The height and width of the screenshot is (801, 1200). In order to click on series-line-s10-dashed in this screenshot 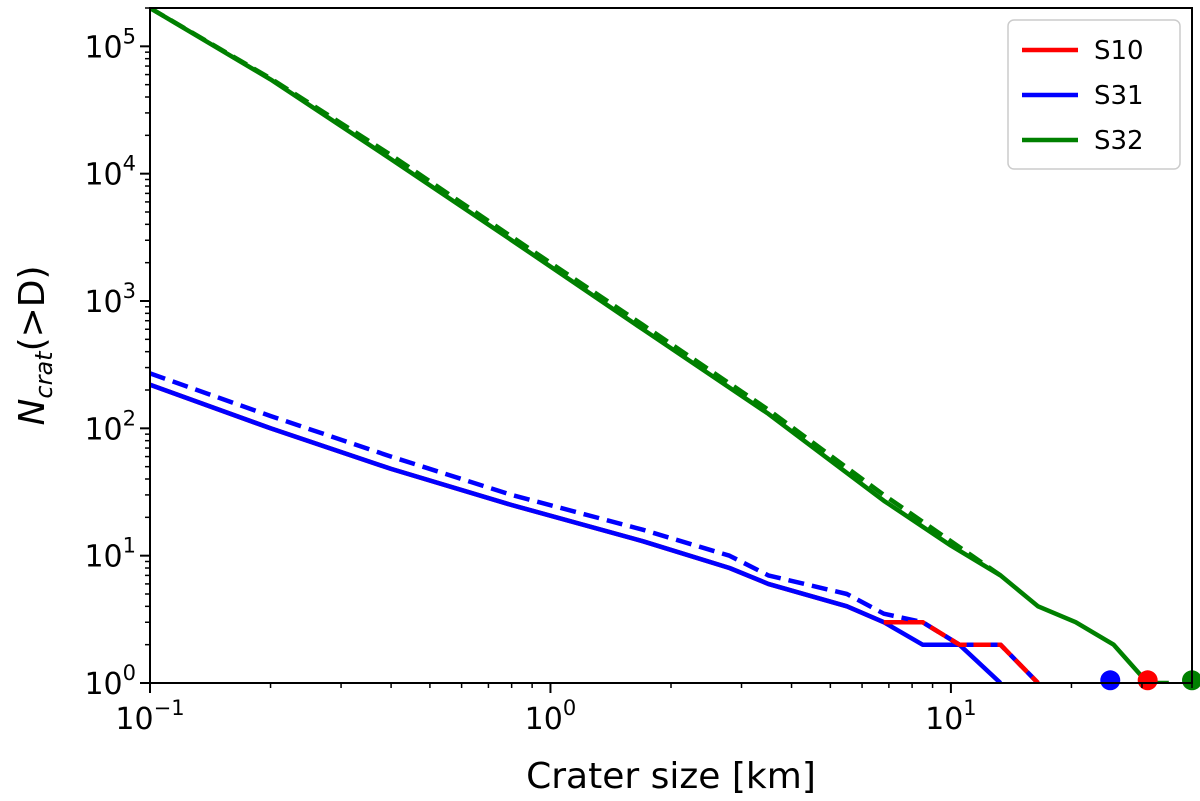, I will do `click(961, 651)`.